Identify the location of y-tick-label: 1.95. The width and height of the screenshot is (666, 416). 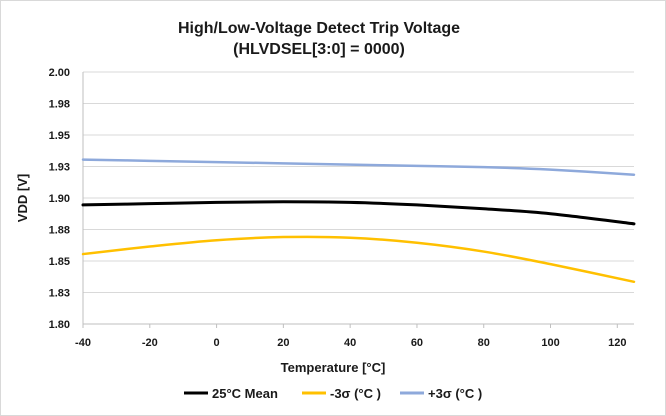
(59, 136).